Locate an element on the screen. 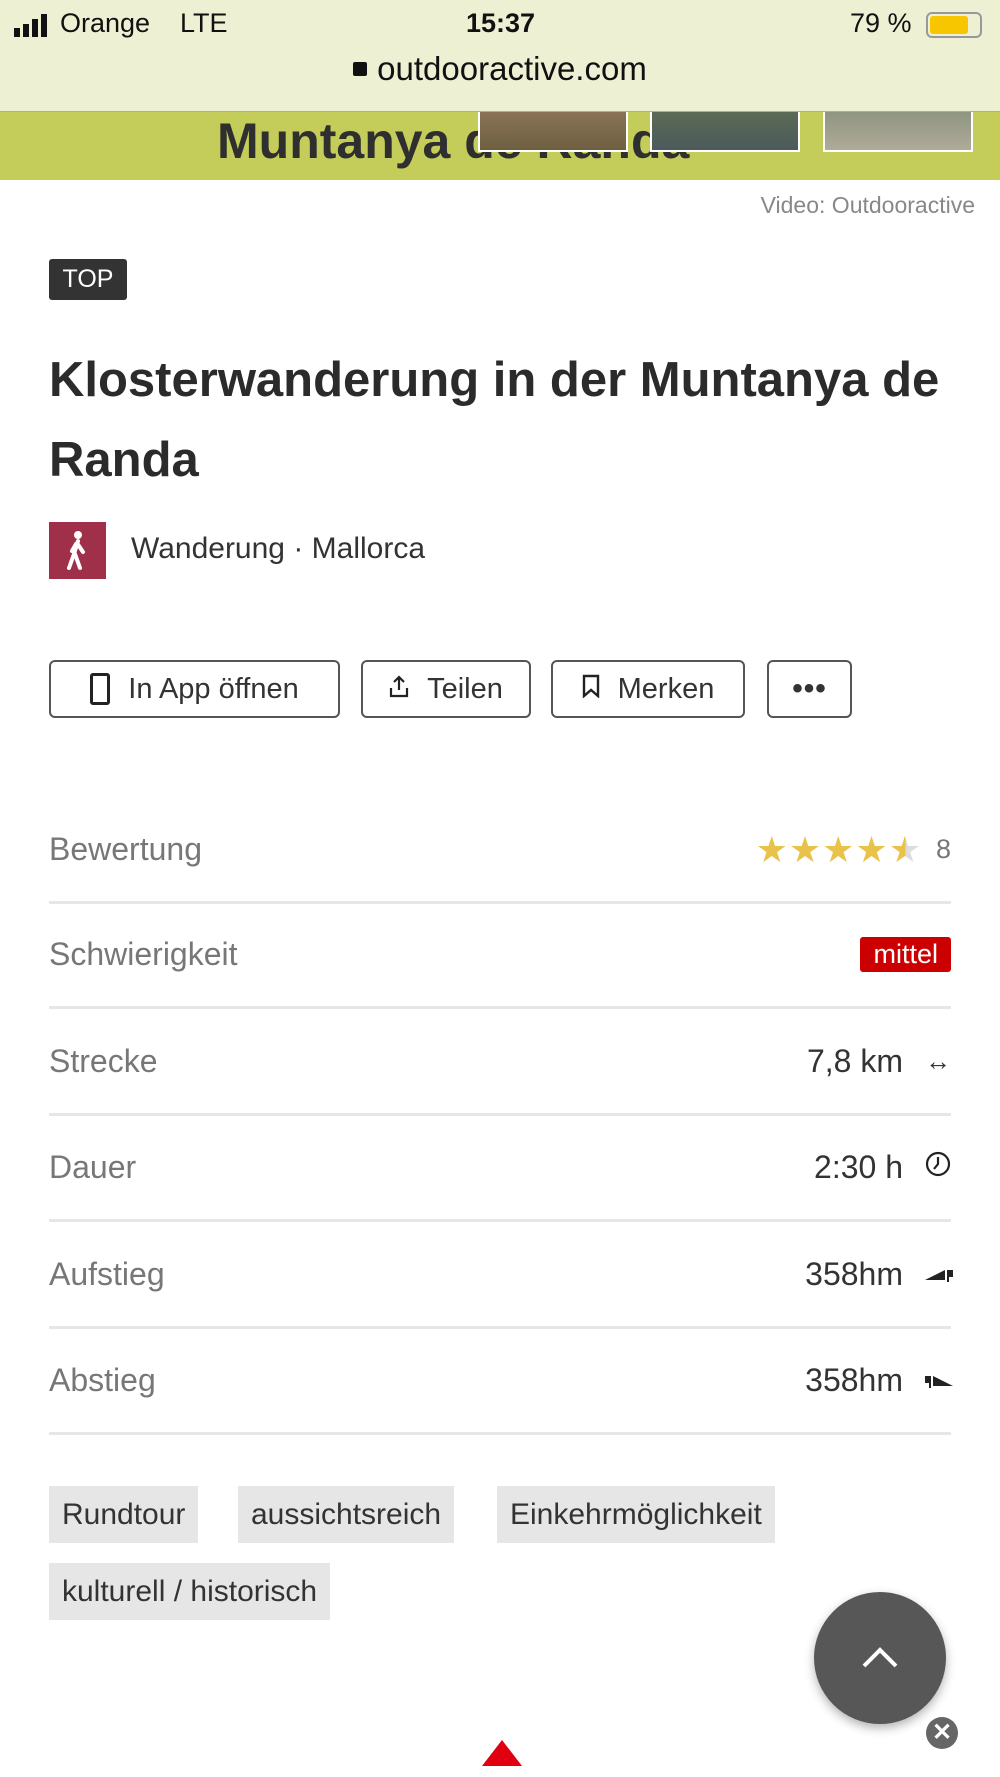 The height and width of the screenshot is (1777, 1000). scroll-to-top-button is located at coordinates (880, 1658).